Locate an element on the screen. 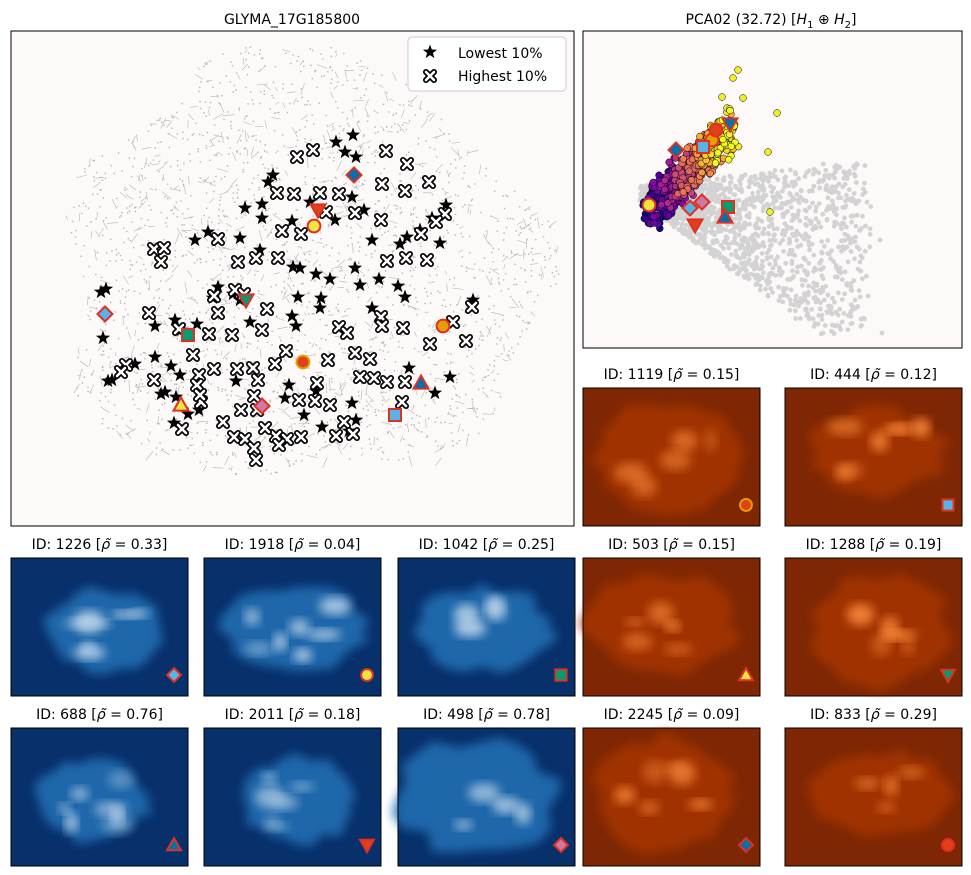 Image resolution: width=971 pixels, height=875 pixels. highlight-circle-marker is located at coordinates (443, 326).